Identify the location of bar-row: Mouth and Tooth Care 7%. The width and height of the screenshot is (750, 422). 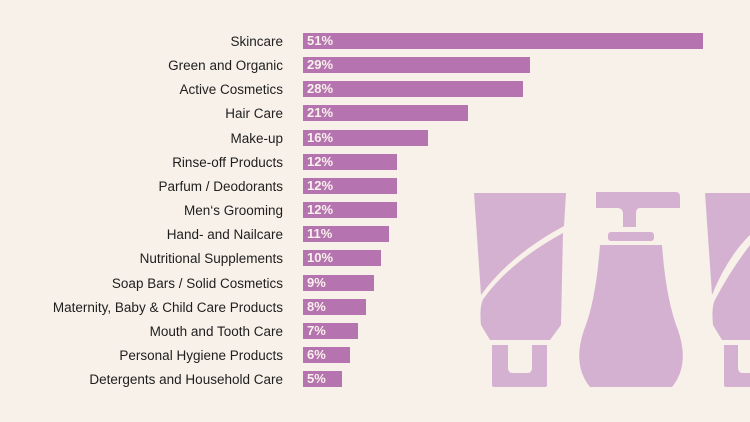
(375, 331).